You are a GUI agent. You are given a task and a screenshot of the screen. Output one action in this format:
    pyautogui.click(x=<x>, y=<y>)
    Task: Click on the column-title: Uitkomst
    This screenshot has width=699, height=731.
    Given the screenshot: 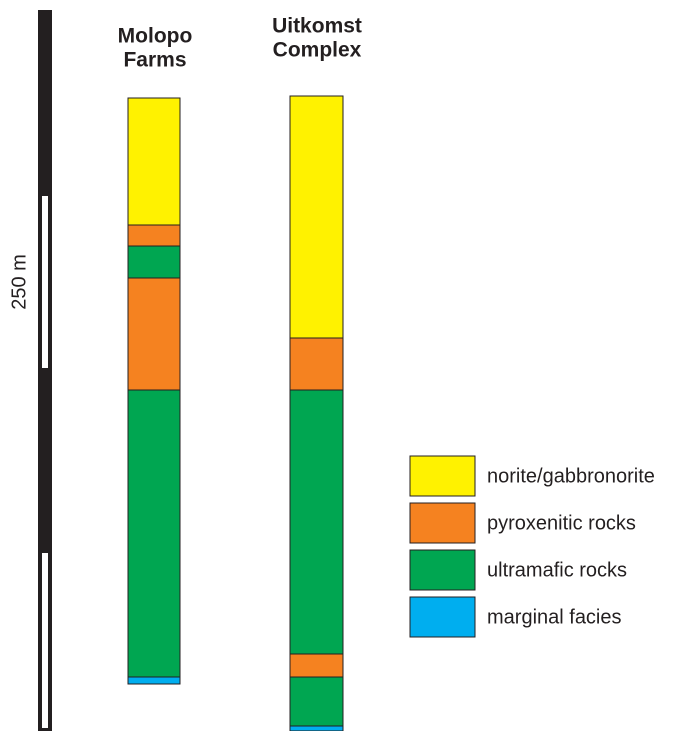 What is the action you would take?
    pyautogui.click(x=317, y=26)
    